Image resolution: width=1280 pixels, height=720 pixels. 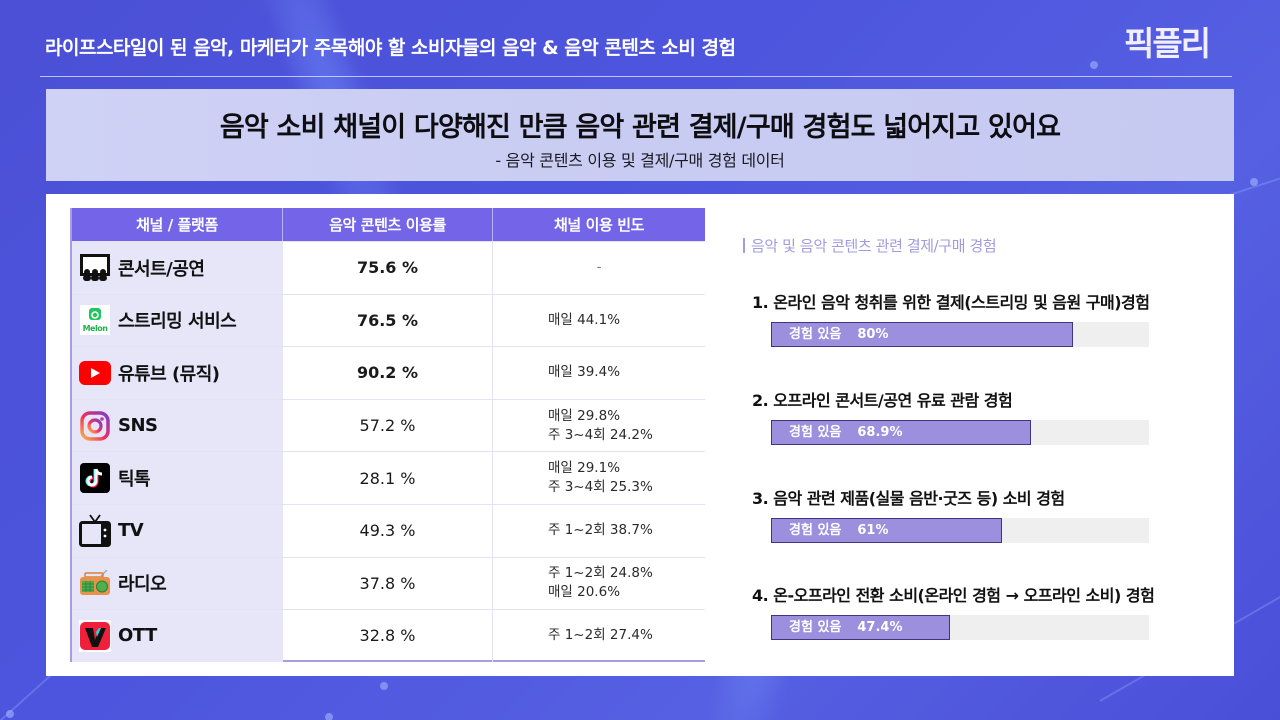 I want to click on column-header-frequency: 채널 이용 빈도, so click(x=599, y=225).